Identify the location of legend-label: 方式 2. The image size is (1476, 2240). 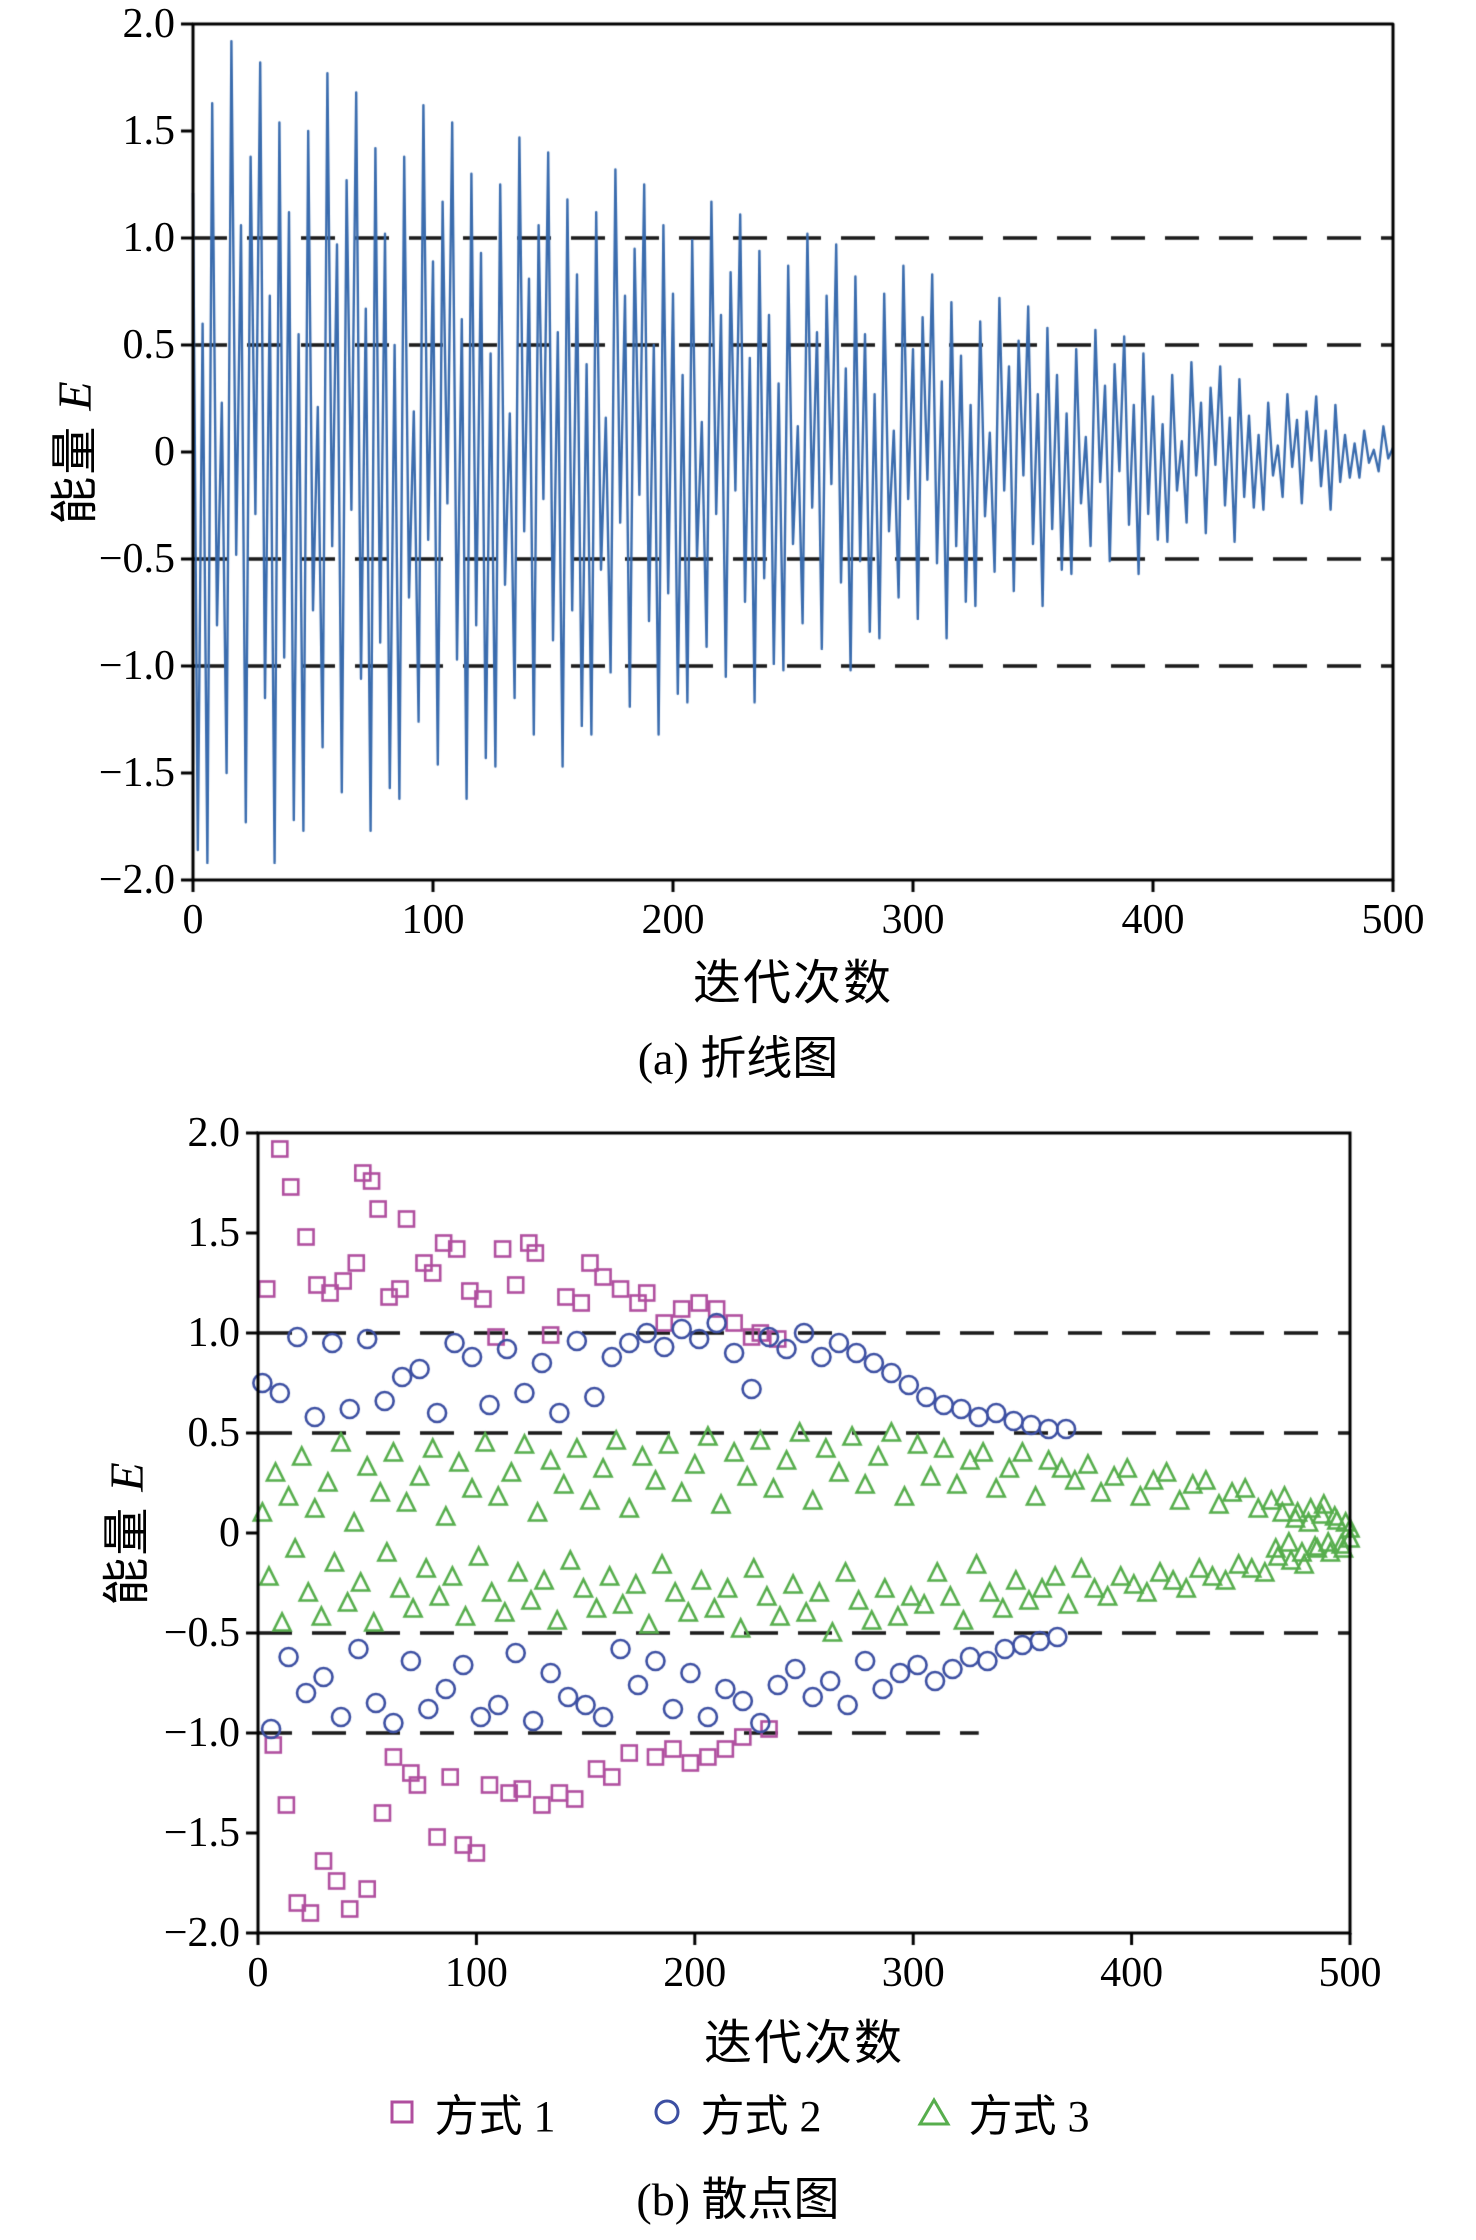
(761, 2116).